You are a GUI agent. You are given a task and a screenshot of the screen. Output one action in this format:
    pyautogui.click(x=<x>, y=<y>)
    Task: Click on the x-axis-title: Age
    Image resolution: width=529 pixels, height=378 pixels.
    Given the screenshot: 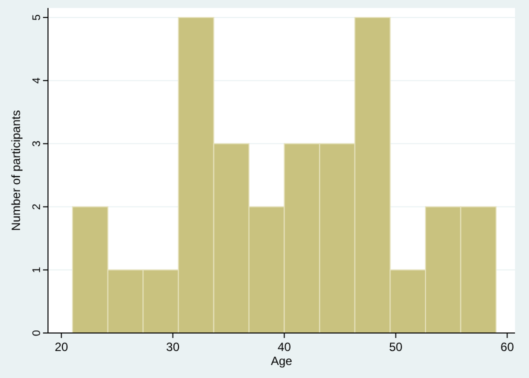 What is the action you would take?
    pyautogui.click(x=281, y=361)
    